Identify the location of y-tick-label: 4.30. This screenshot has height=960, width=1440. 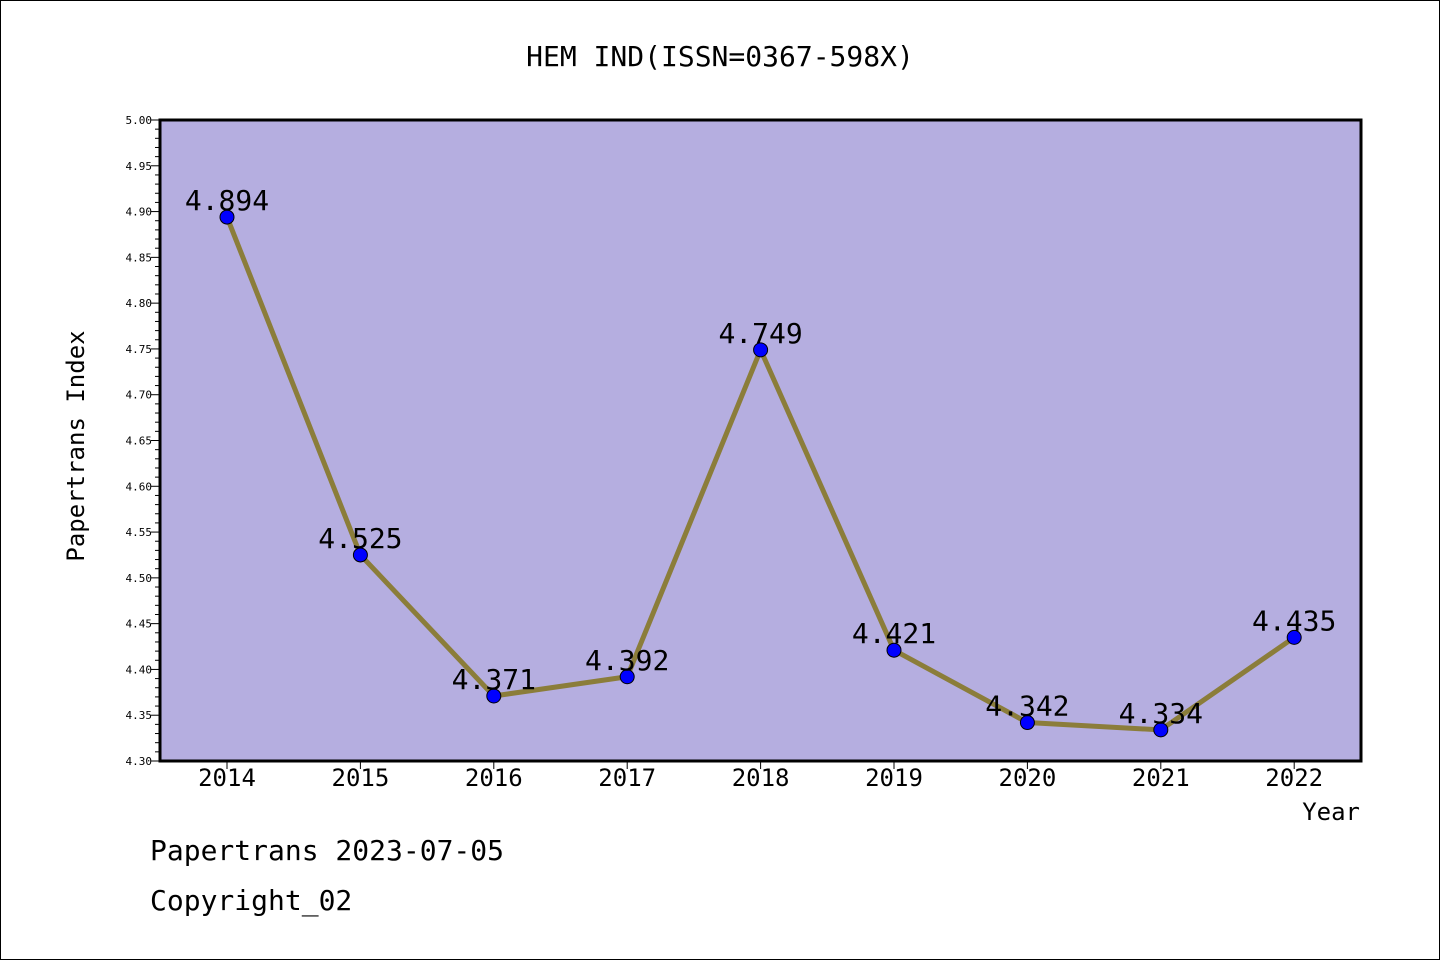
(139, 761).